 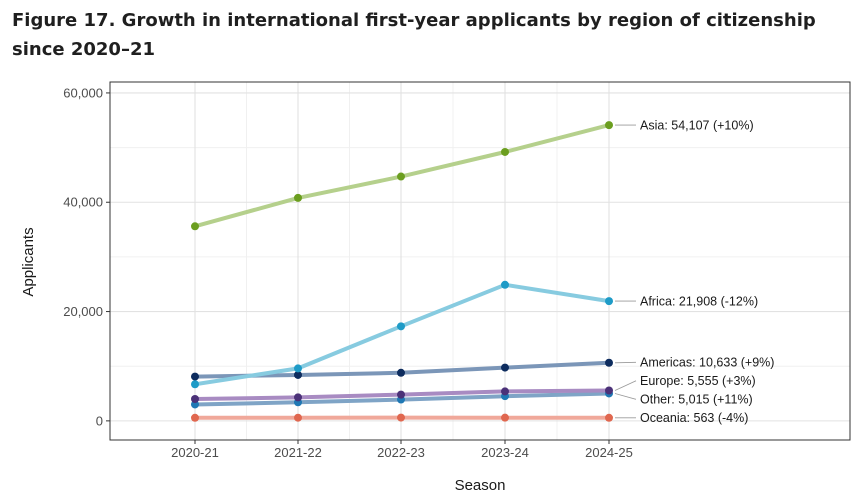 I want to click on y-axis-title: Applicants, so click(x=28, y=261).